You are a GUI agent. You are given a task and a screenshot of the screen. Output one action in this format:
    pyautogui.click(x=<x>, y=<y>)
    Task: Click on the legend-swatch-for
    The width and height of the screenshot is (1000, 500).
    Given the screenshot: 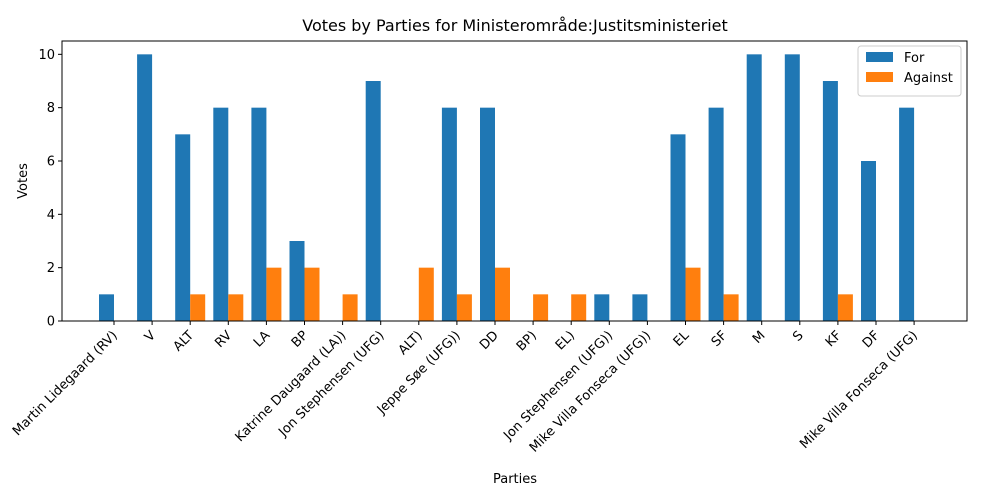 What is the action you would take?
    pyautogui.click(x=879, y=57)
    